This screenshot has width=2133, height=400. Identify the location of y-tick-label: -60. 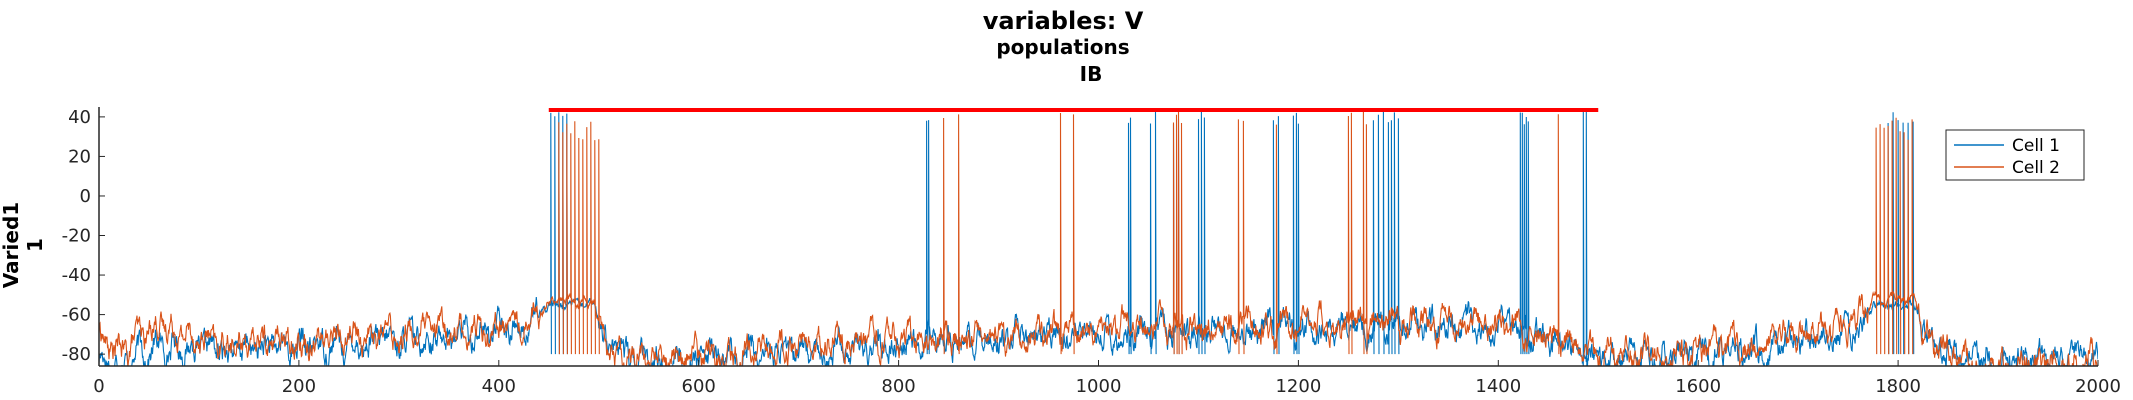
(76, 315).